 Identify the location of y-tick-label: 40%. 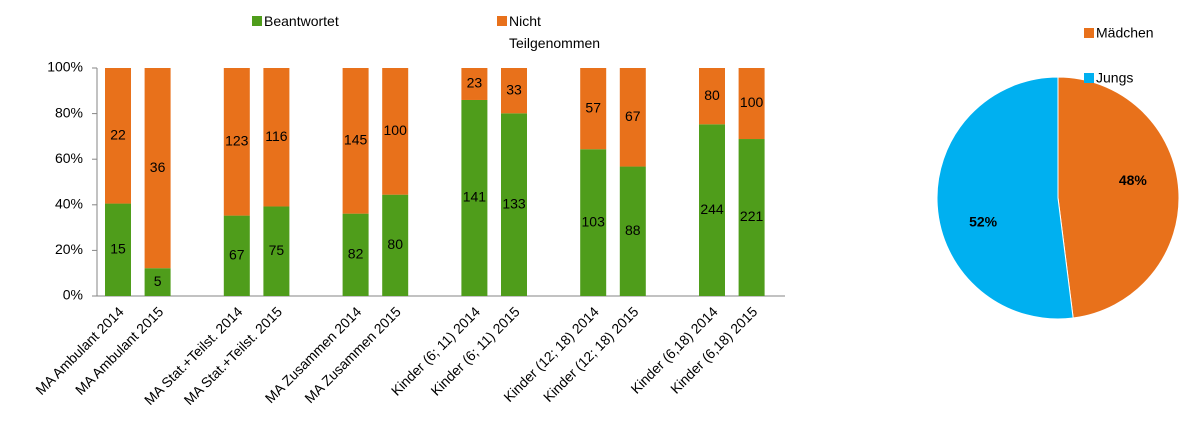
(69, 204).